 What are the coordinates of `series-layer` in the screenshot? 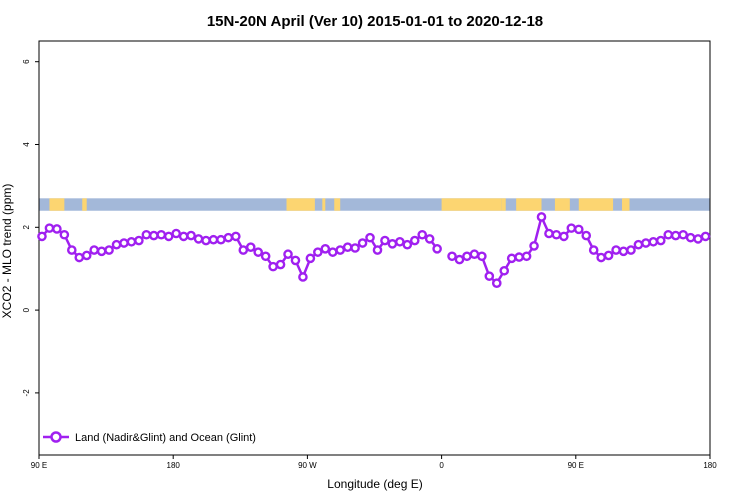 It's located at (374, 250).